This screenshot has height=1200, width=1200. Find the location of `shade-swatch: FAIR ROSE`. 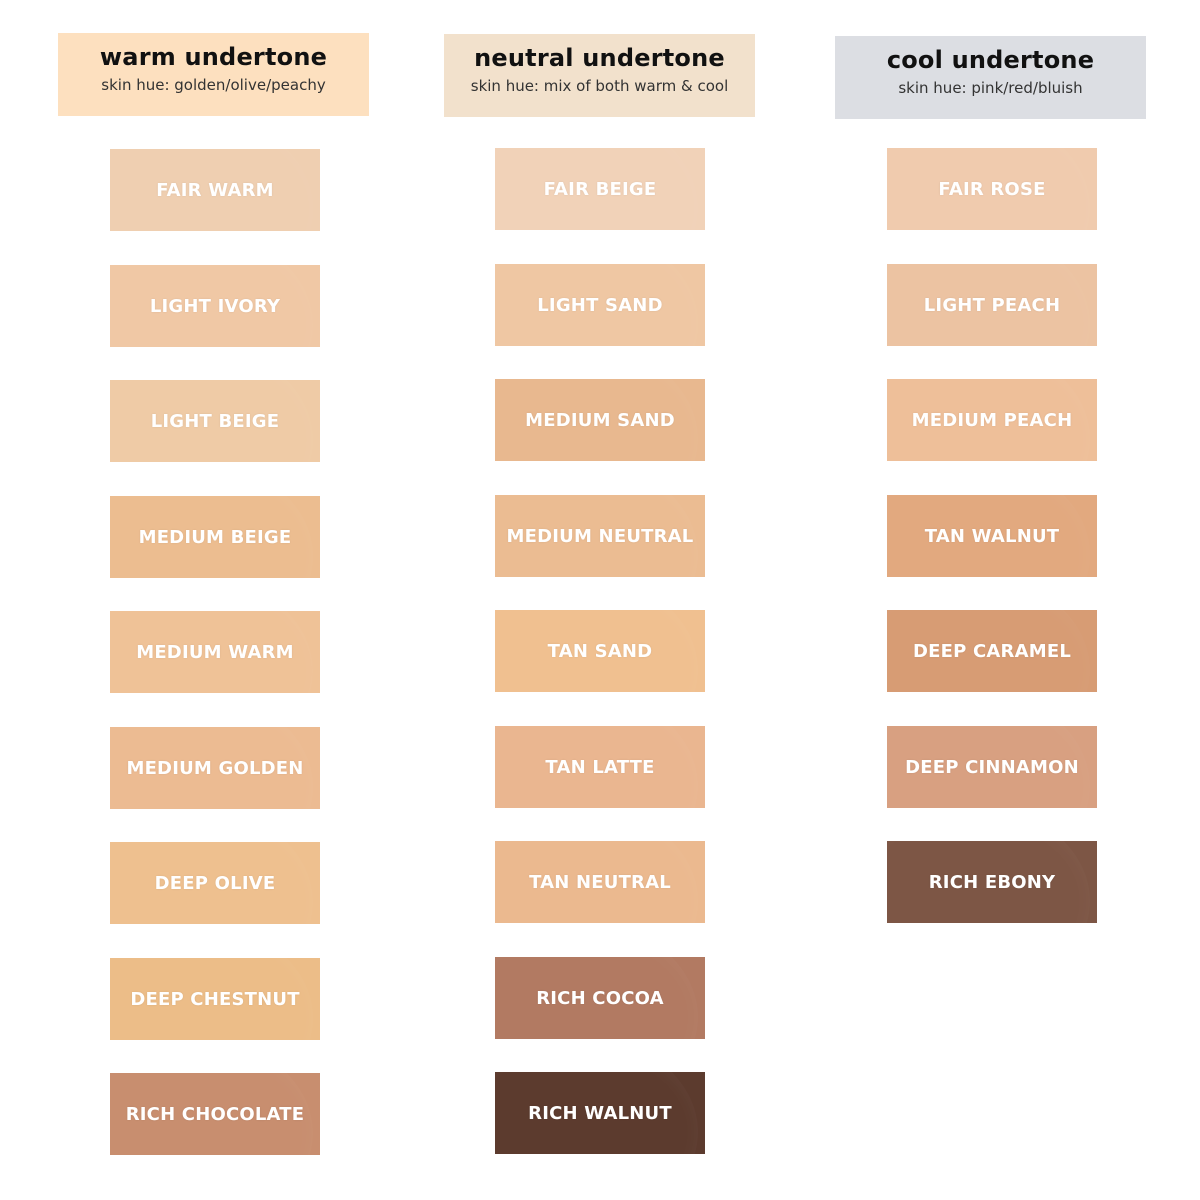

shade-swatch: FAIR ROSE is located at coordinates (992, 189).